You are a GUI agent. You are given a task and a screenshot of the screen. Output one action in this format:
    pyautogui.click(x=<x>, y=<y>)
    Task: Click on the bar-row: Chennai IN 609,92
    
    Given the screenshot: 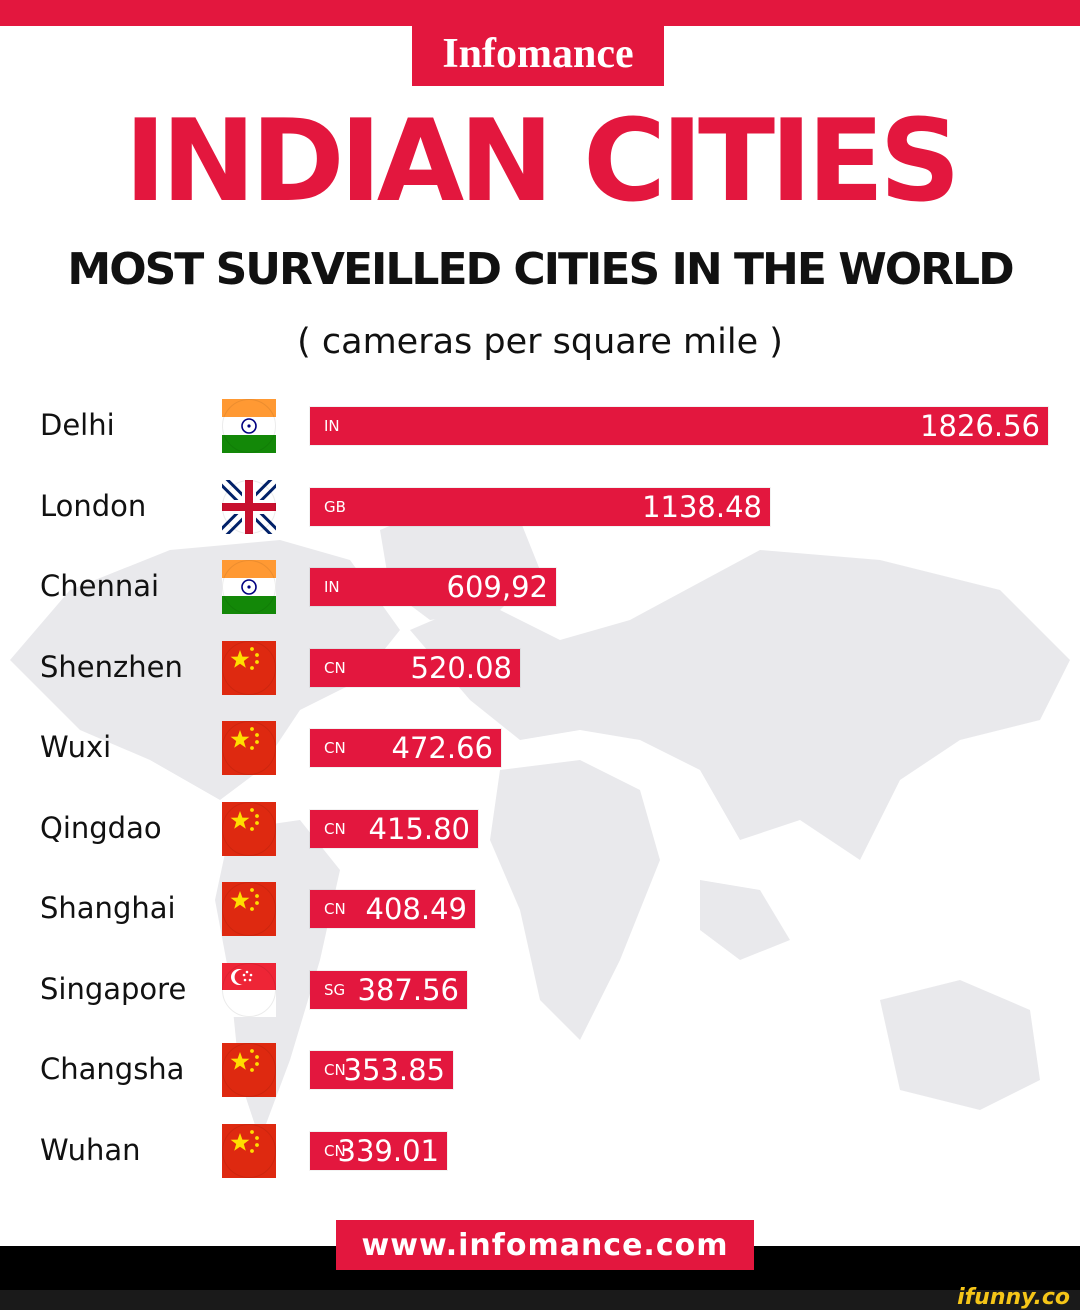 What is the action you would take?
    pyautogui.click(x=540, y=586)
    